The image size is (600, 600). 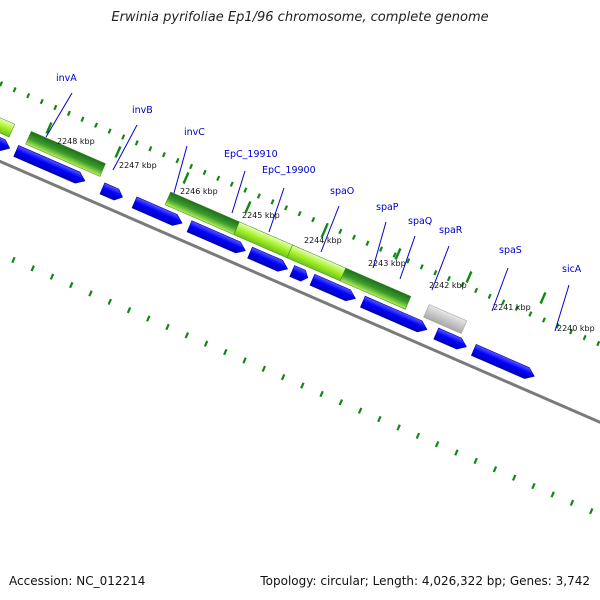 I want to click on gene-label: invB, so click(x=142, y=110).